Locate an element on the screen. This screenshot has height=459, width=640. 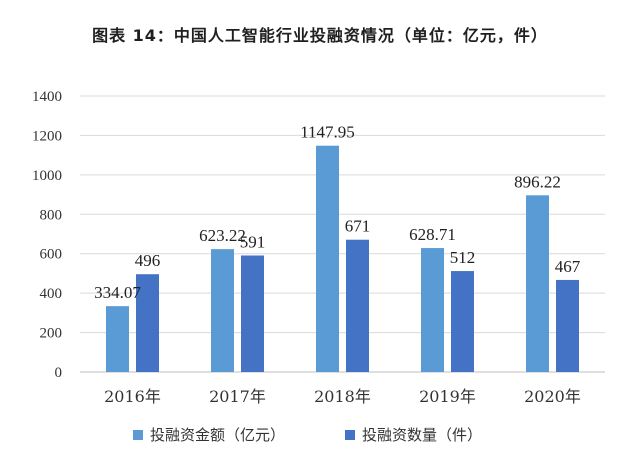
data-label: 591 is located at coordinates (253, 241).